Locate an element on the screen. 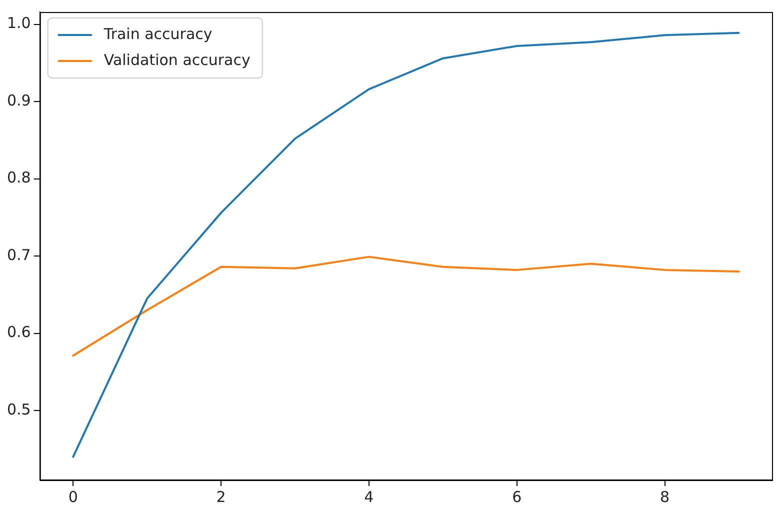 The image size is (776, 514). y-tick-label: 0.7 is located at coordinates (18, 255).